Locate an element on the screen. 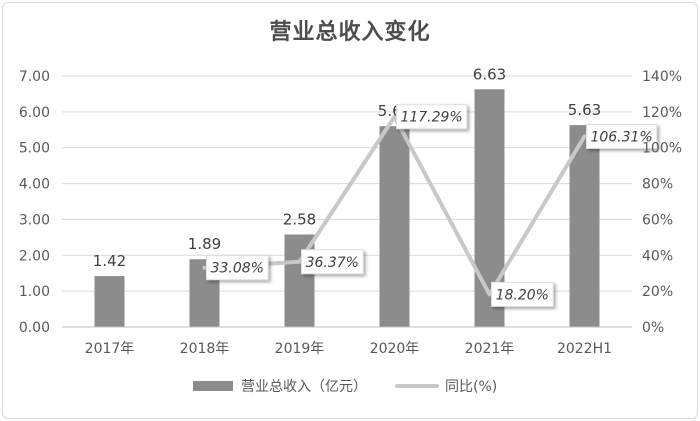 This screenshot has width=700, height=421. y-left-tick-label: 1.00 is located at coordinates (34, 292).